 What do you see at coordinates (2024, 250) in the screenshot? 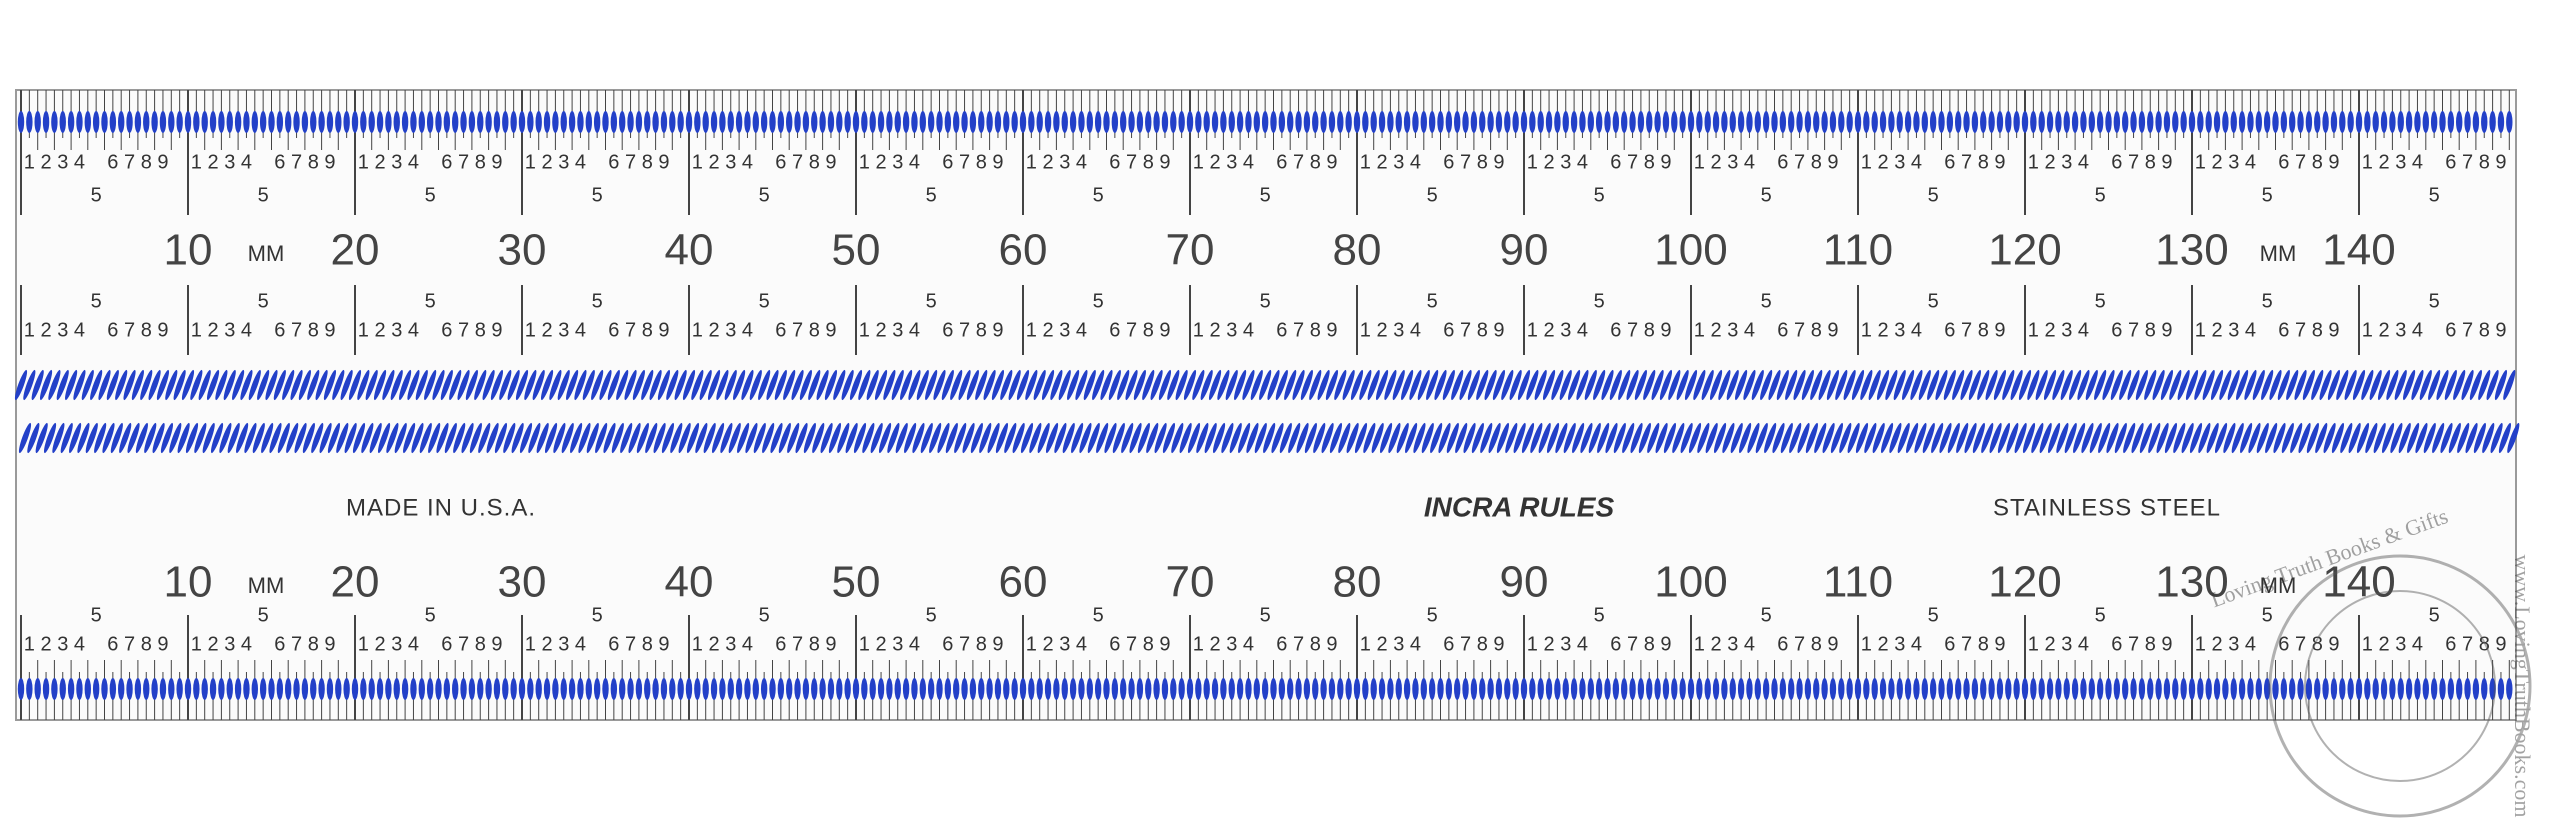
I see `scale-number: 120` at bounding box center [2024, 250].